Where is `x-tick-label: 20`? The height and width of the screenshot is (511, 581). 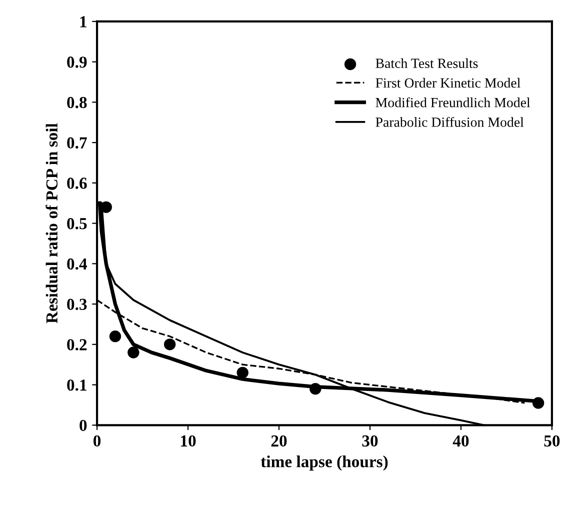 x-tick-label: 20 is located at coordinates (279, 441).